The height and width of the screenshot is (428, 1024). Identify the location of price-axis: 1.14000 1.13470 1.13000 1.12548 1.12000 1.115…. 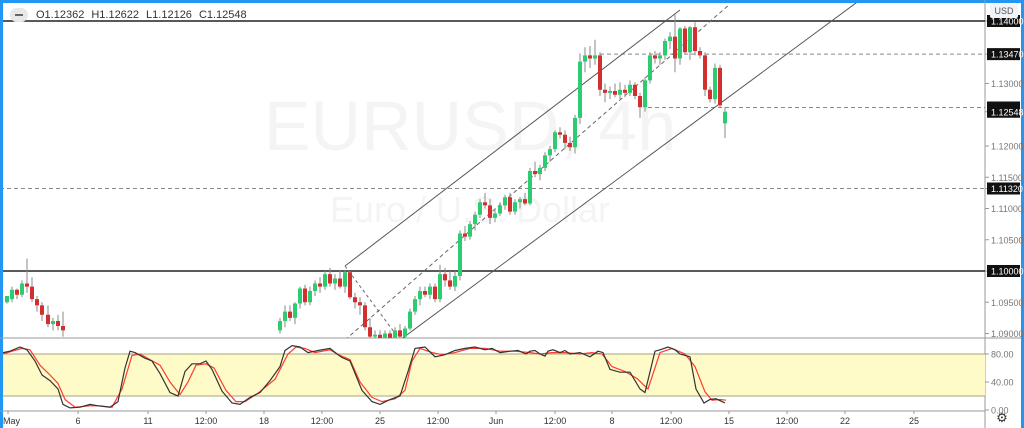
(1004, 215).